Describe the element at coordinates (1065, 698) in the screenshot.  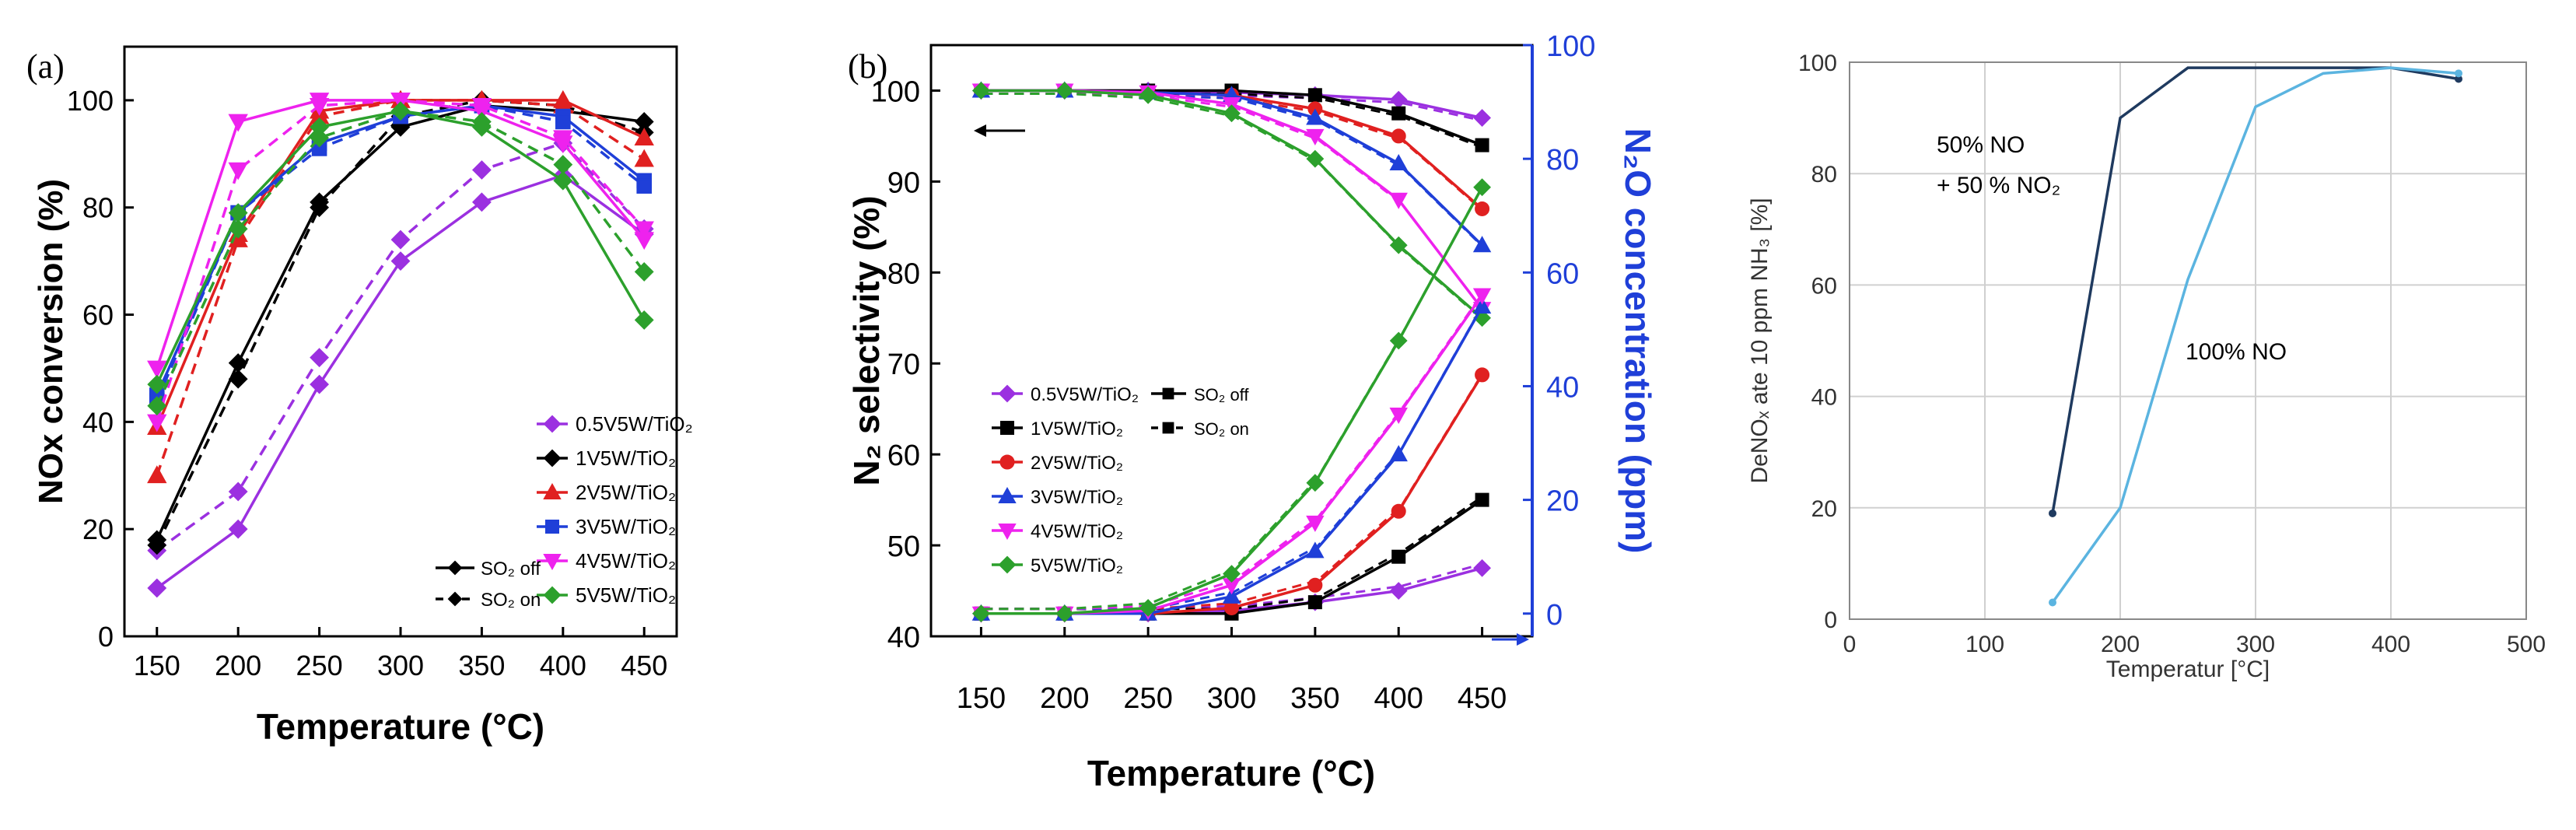
I see `panel-b-x-tick-label: 200` at that location.